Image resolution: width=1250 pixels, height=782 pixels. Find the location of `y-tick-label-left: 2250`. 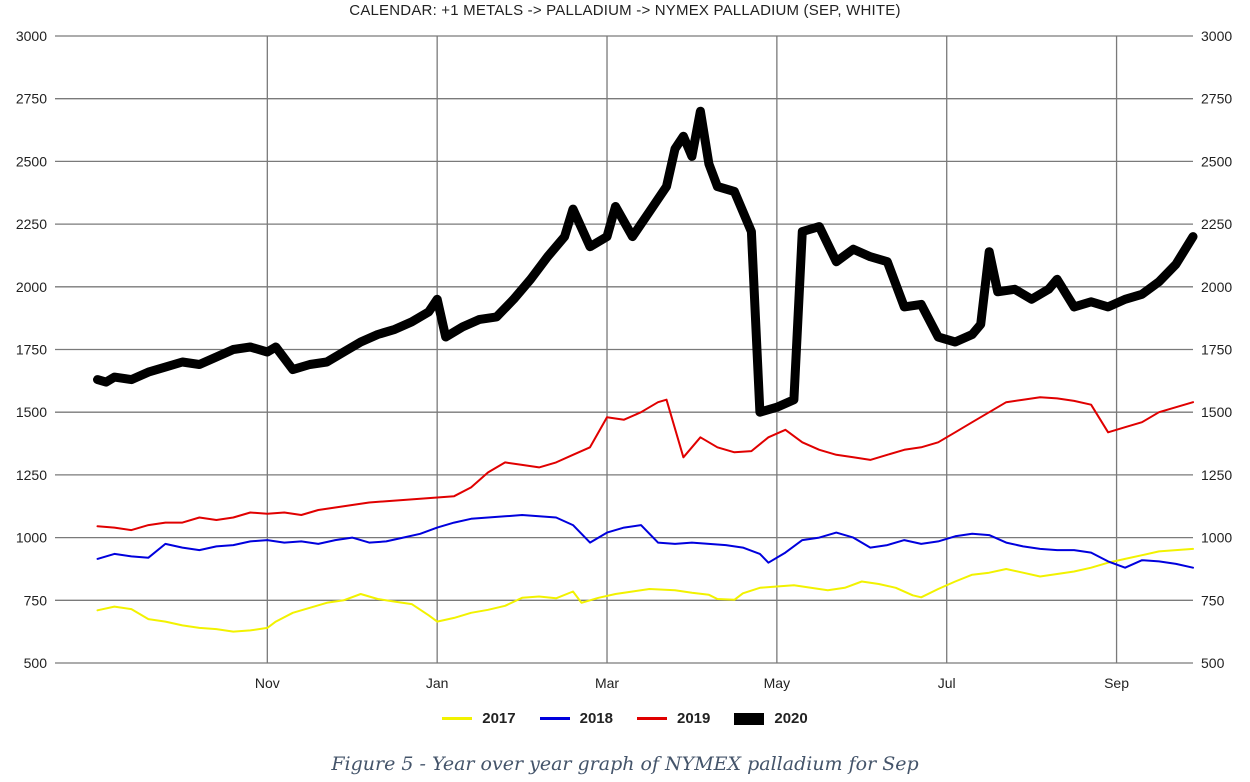

y-tick-label-left: 2250 is located at coordinates (31, 224).